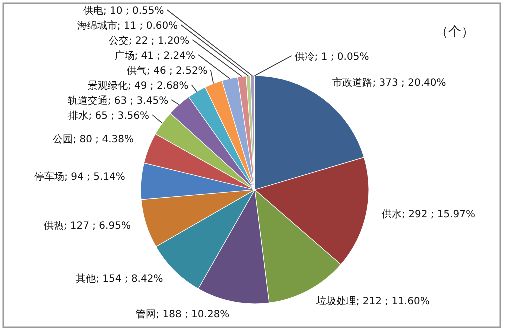  What do you see at coordinates (332, 57) in the screenshot?
I see `slice-label: 供冷; 1 ; 0.05%` at bounding box center [332, 57].